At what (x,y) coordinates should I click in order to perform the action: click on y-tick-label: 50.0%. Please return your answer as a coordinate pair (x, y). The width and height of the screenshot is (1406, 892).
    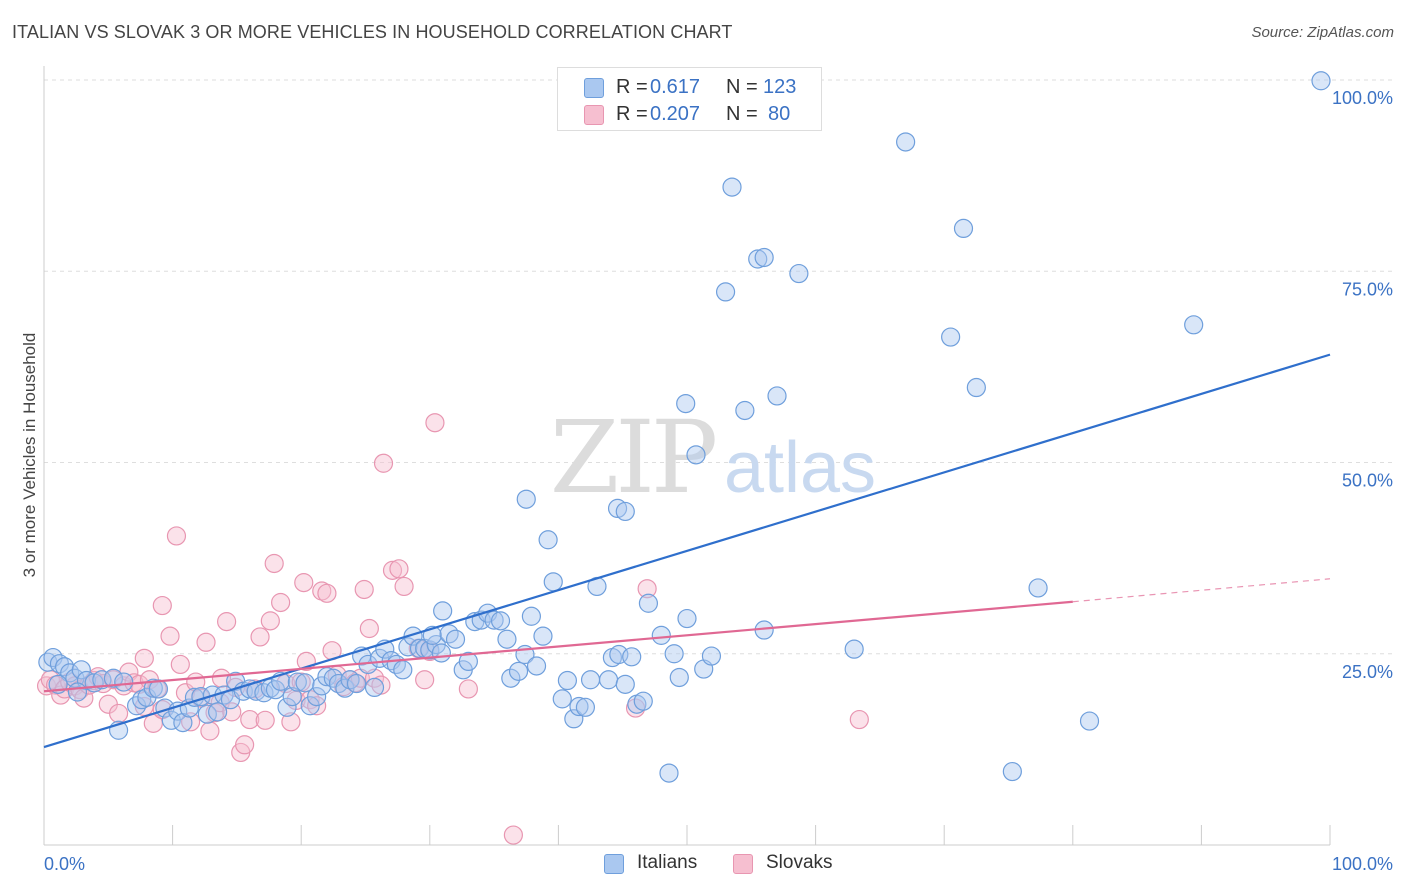
    Looking at the image, I should click on (1367, 481).